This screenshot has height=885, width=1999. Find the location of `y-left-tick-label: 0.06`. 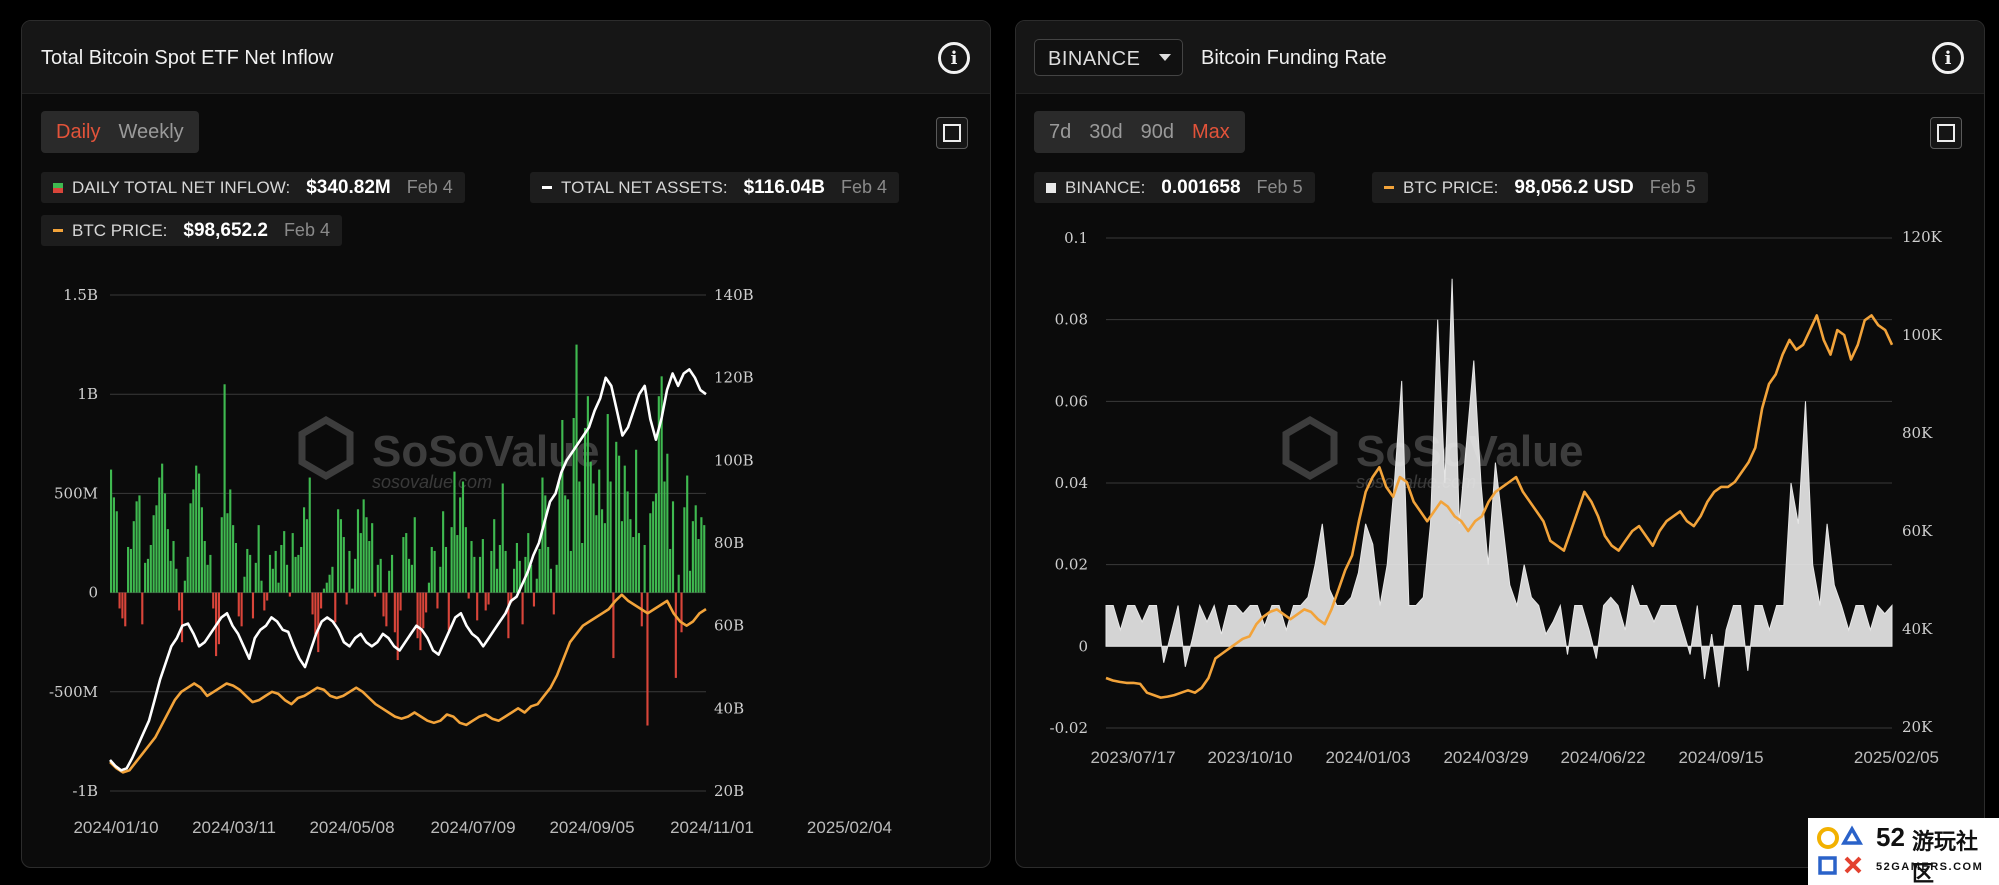

y-left-tick-label: 0.06 is located at coordinates (1071, 401).